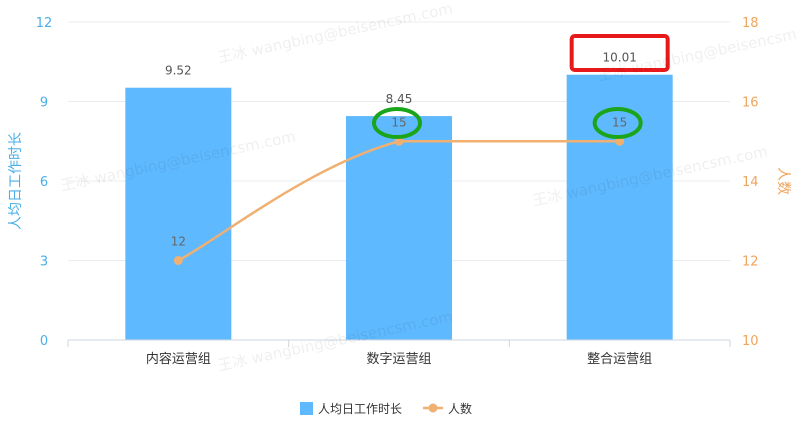 The image size is (799, 427). Describe the element at coordinates (44, 23) in the screenshot. I see `y-left-tick-label: 12` at that location.